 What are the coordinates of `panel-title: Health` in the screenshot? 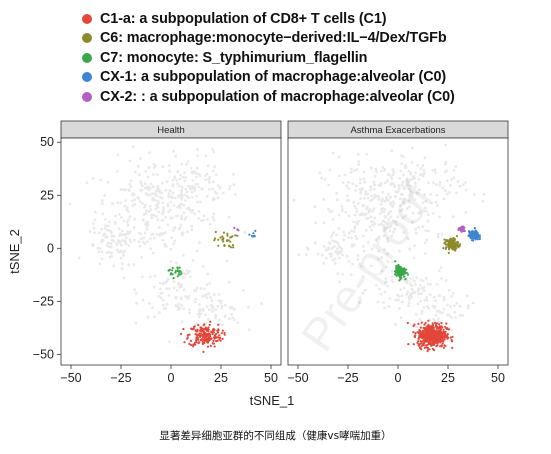 It's located at (170, 130).